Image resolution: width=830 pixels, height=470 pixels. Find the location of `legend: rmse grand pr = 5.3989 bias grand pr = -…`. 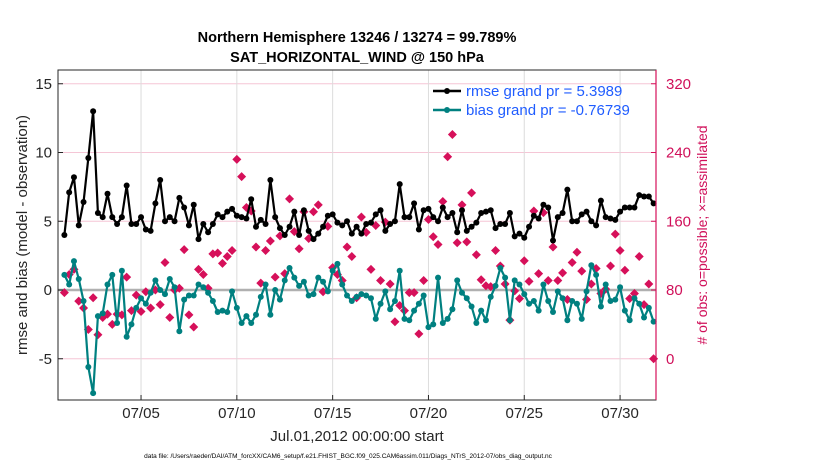

legend: rmse grand pr = 5.3989 bias grand pr = -… is located at coordinates (531, 101).